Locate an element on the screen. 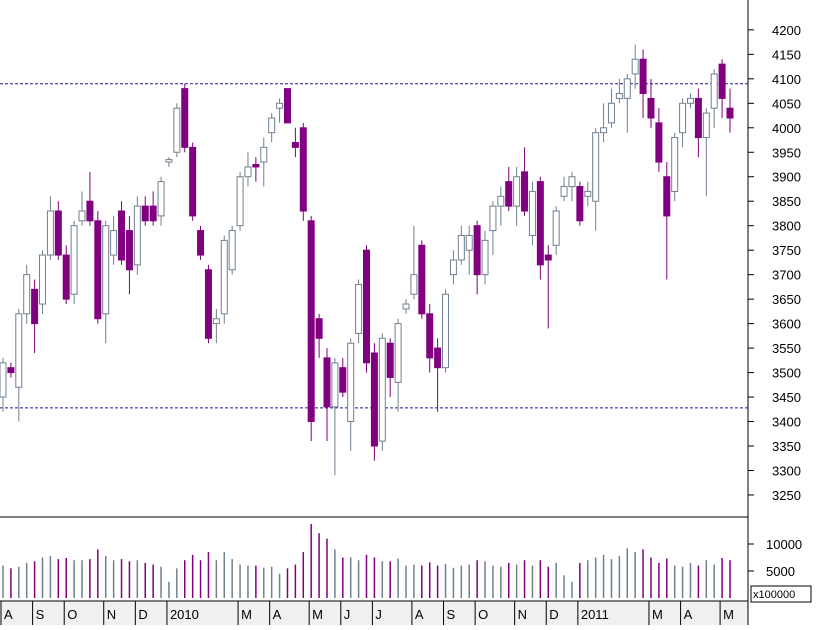 The height and width of the screenshot is (630, 817). y-tick-label: 3250 is located at coordinates (786, 495).